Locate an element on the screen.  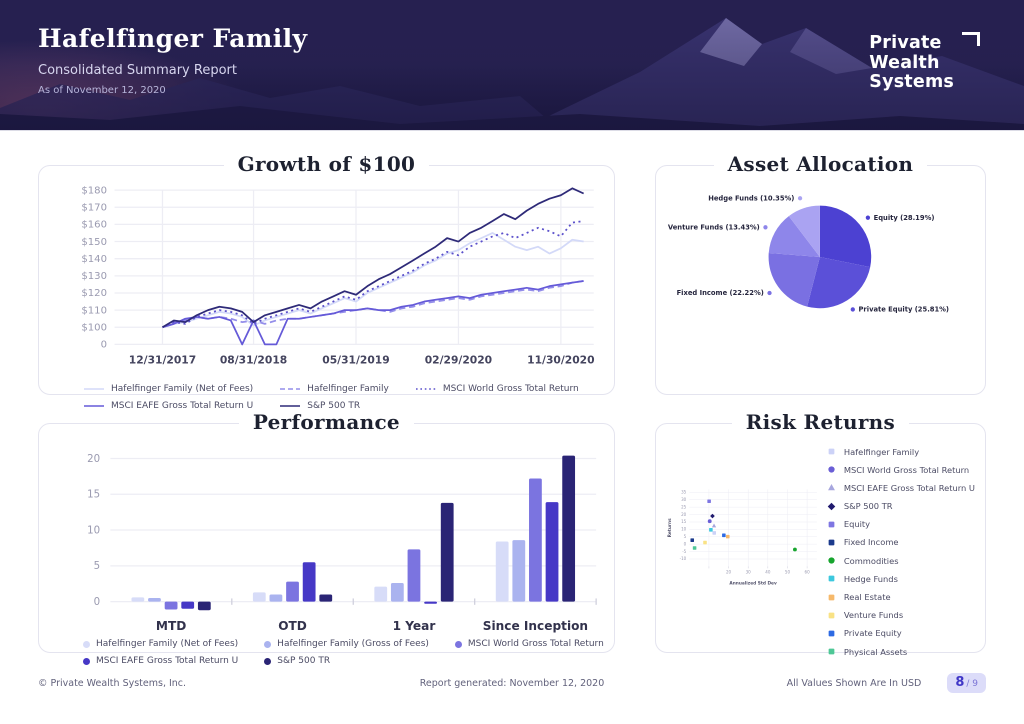
svg-text: -10 is located at coordinates (682, 558).